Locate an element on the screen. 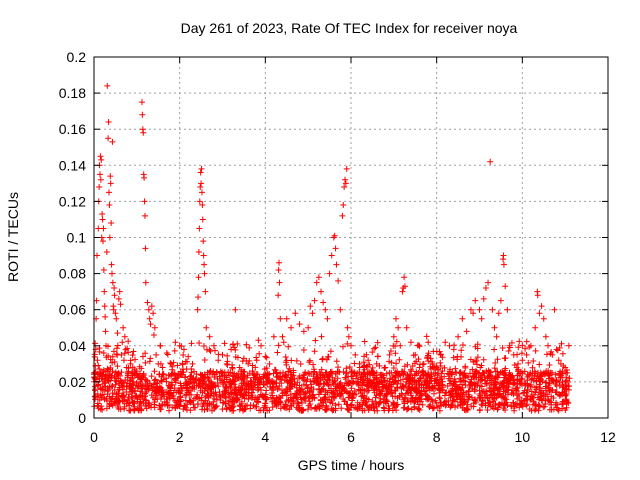  x-tick-label: 6 is located at coordinates (351, 437).